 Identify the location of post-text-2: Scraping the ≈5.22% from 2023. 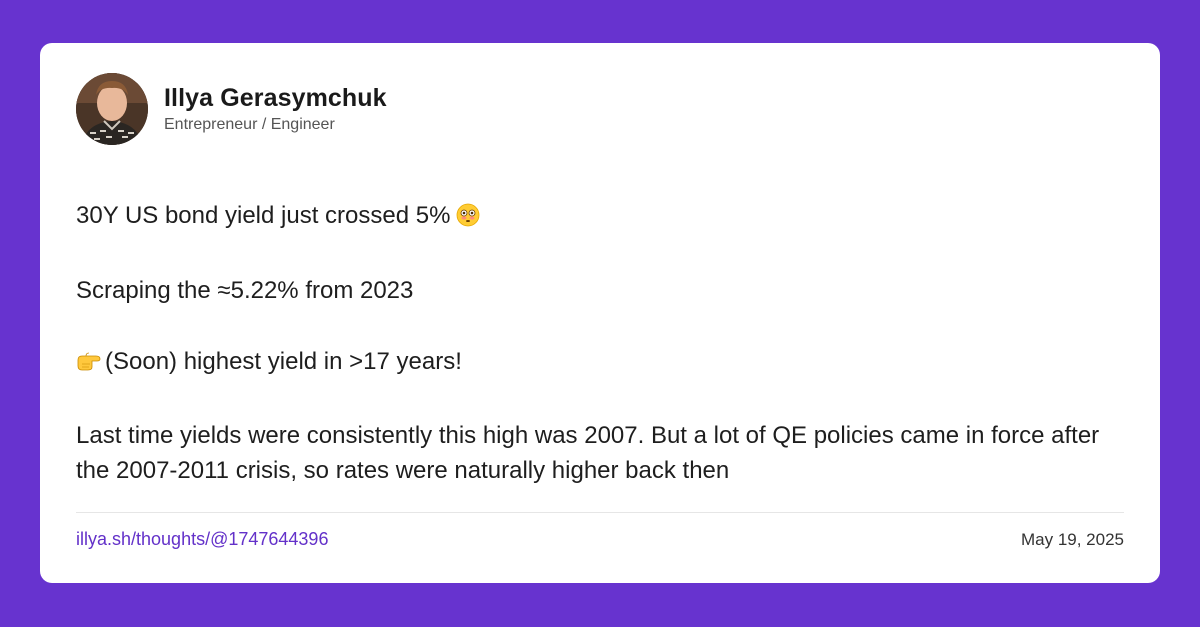
(245, 290).